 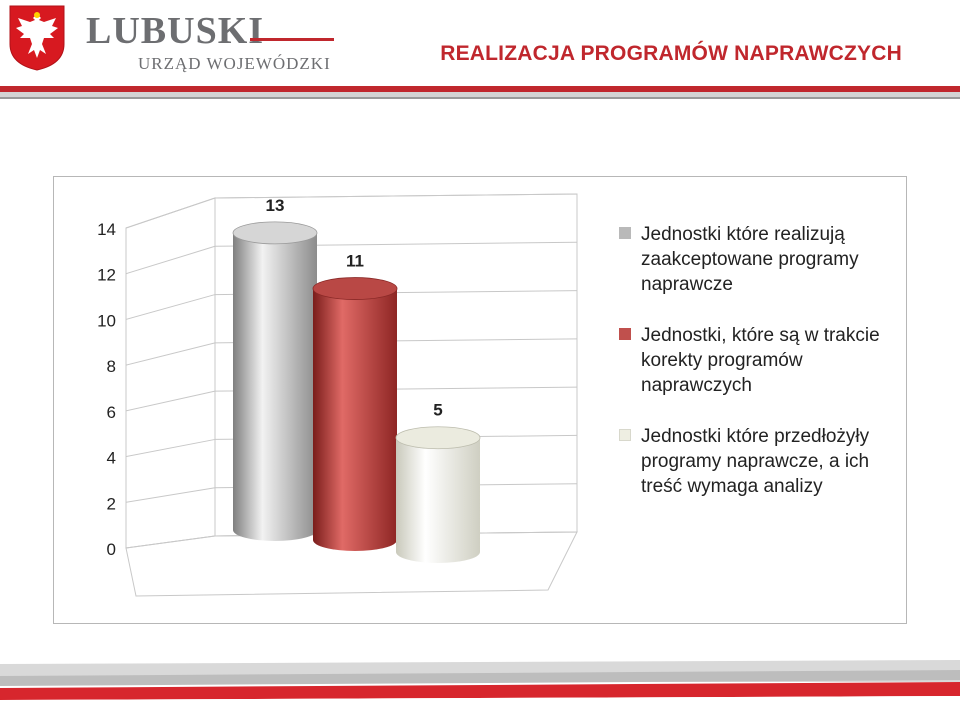 What do you see at coordinates (671, 53) in the screenshot?
I see `slide-title: REALIZACJA PROGRAMÓW NAPRAWCZYCH` at bounding box center [671, 53].